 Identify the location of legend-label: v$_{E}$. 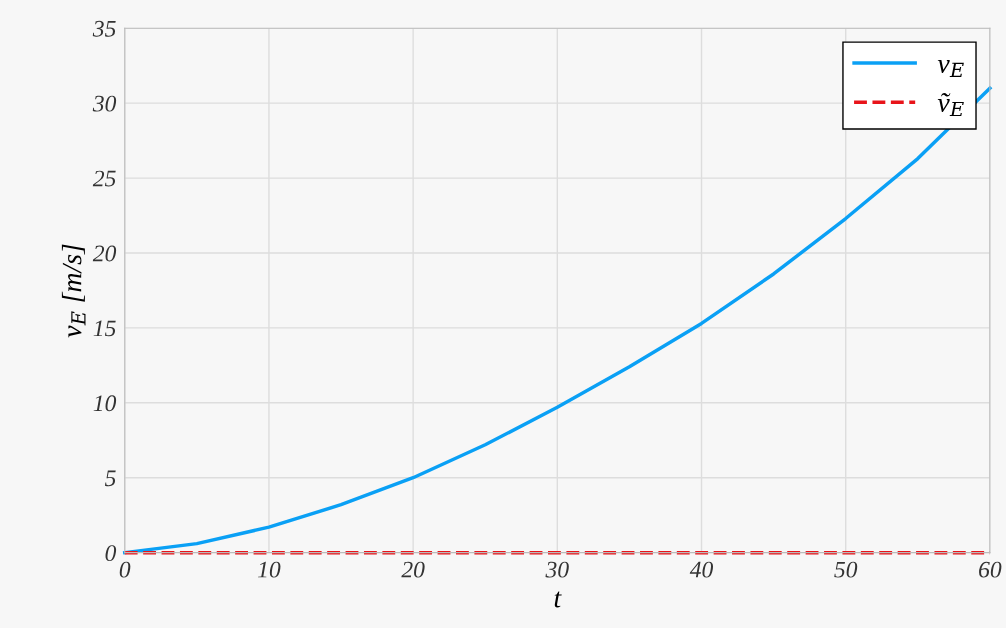
(950, 68).